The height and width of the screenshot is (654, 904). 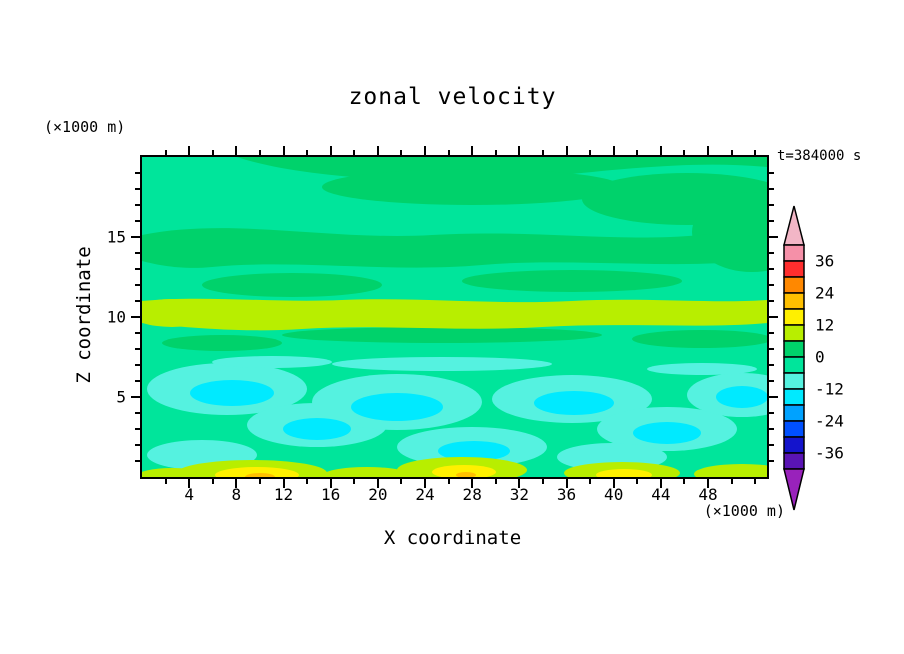 I want to click on y-axis-unit-label: (×1000 m), so click(x=85, y=127).